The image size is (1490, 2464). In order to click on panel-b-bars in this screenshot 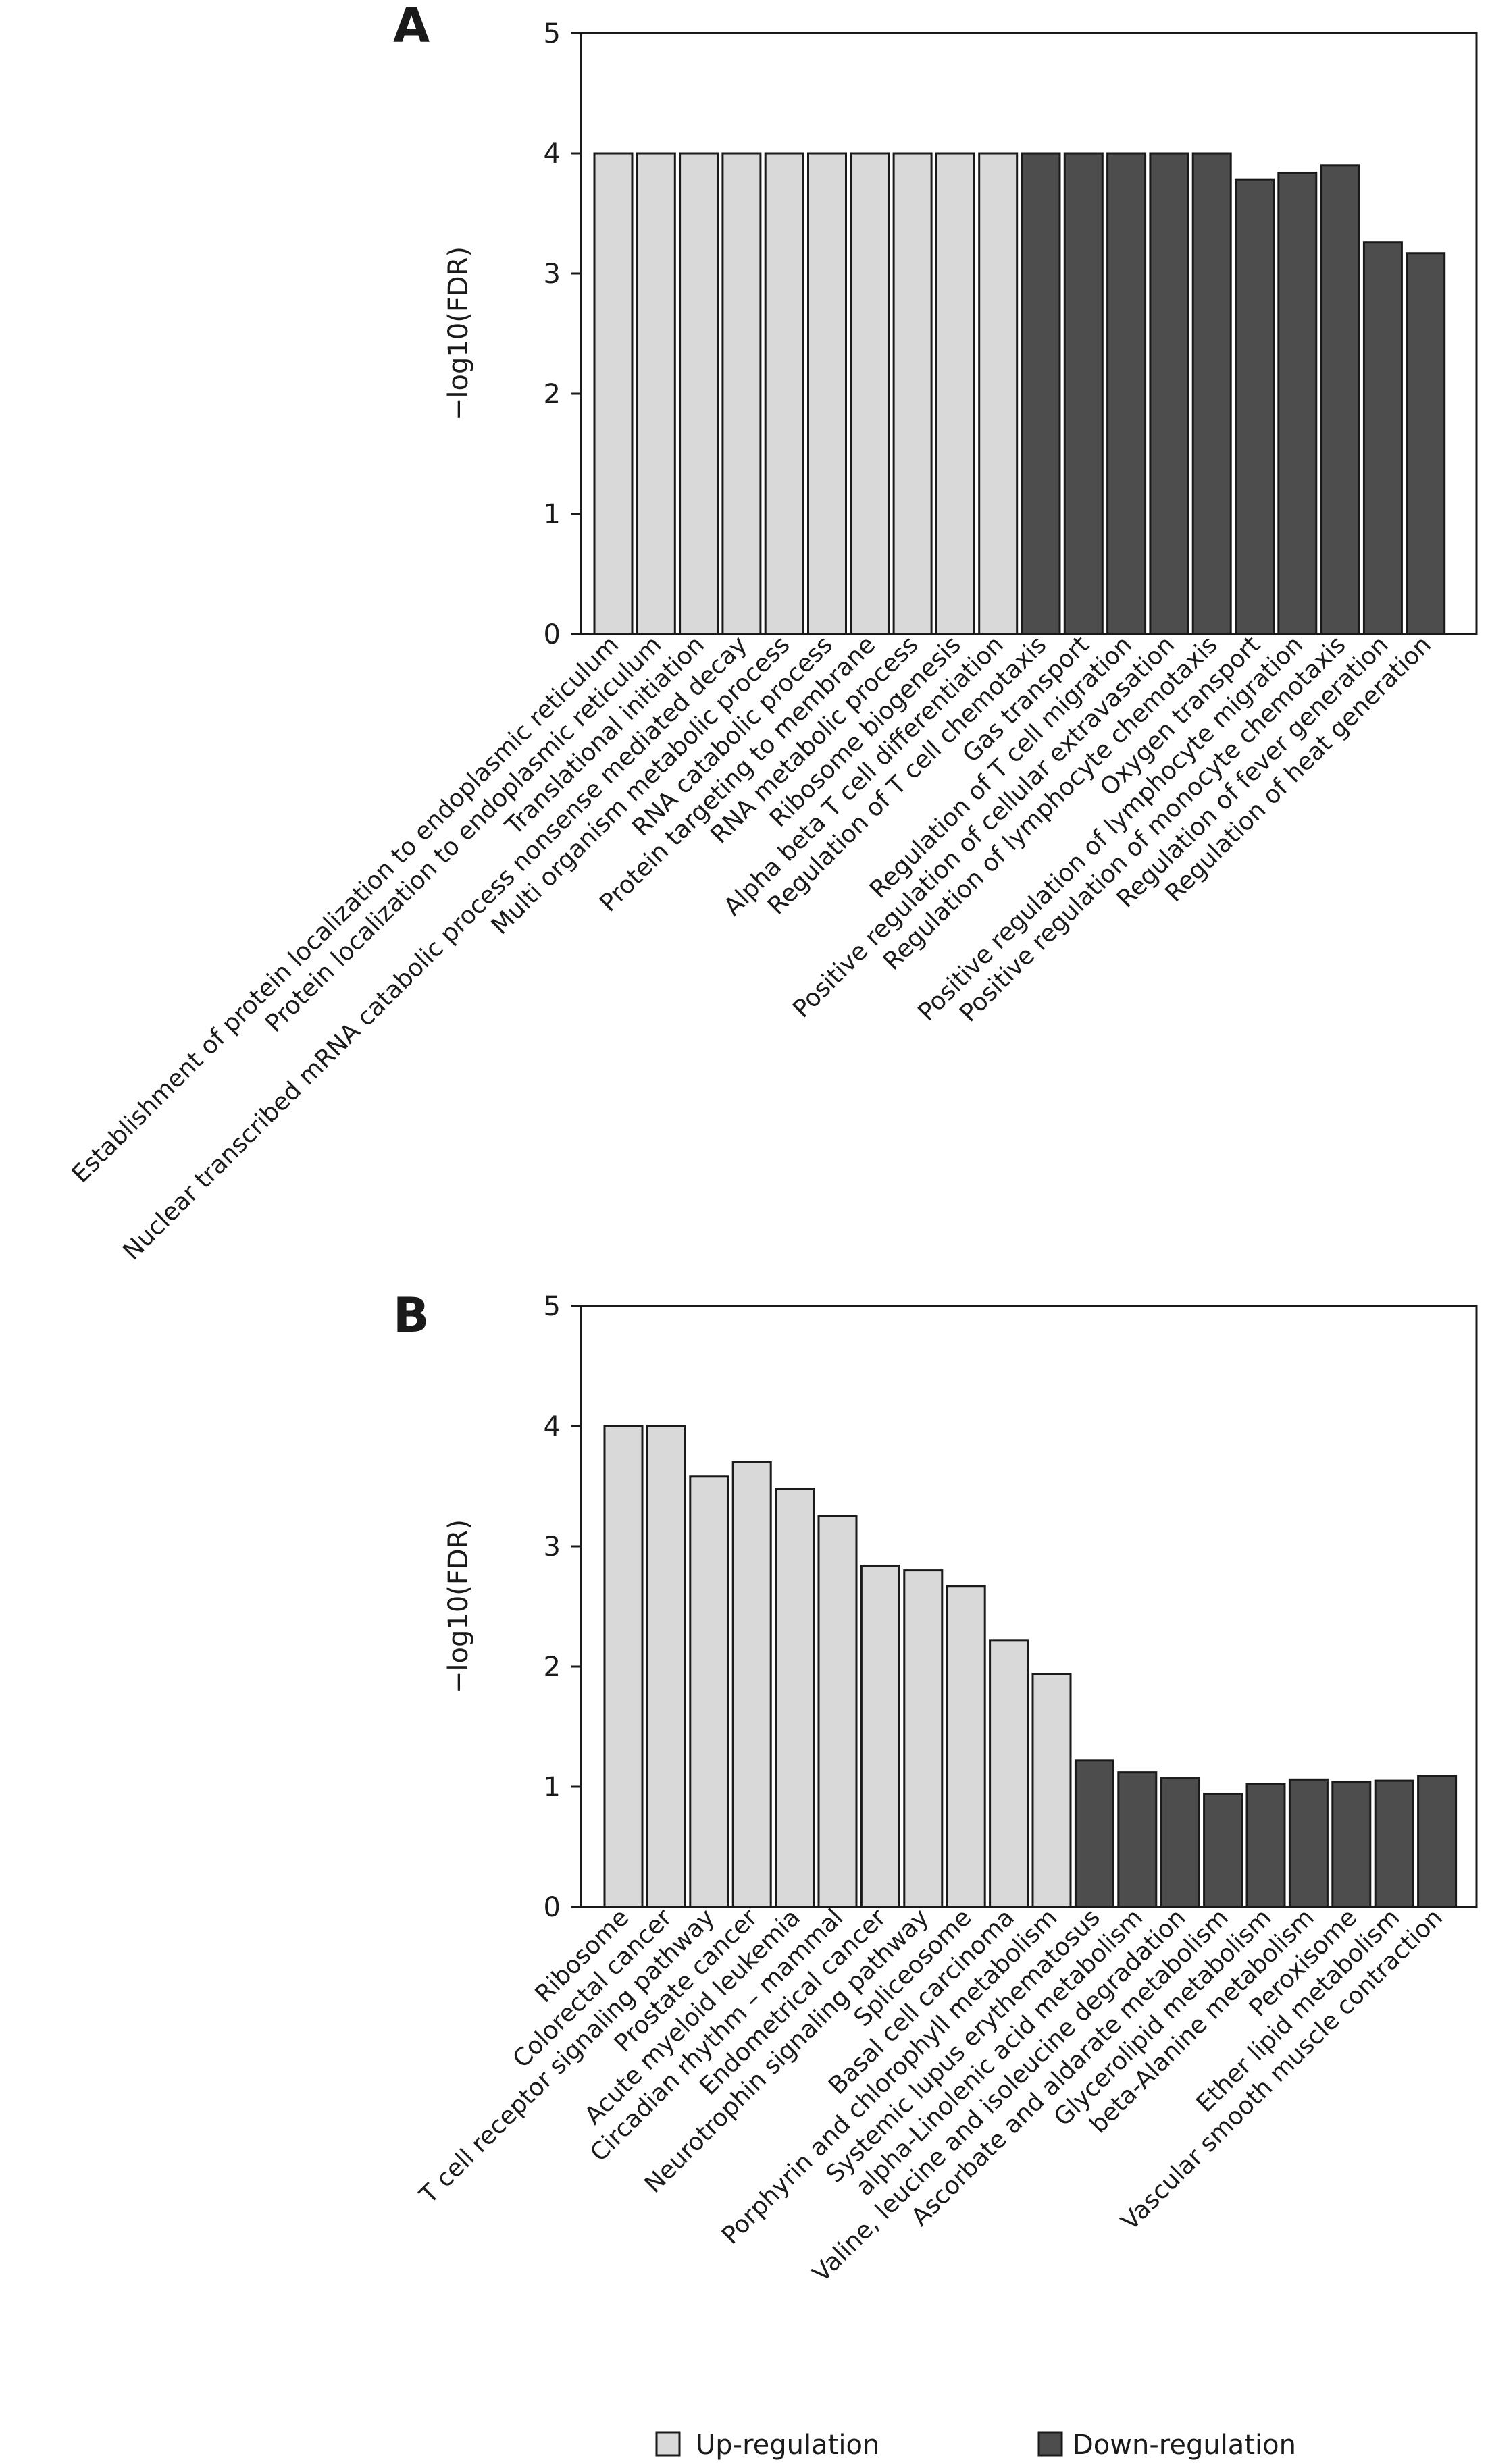, I will do `click(1030, 1666)`.